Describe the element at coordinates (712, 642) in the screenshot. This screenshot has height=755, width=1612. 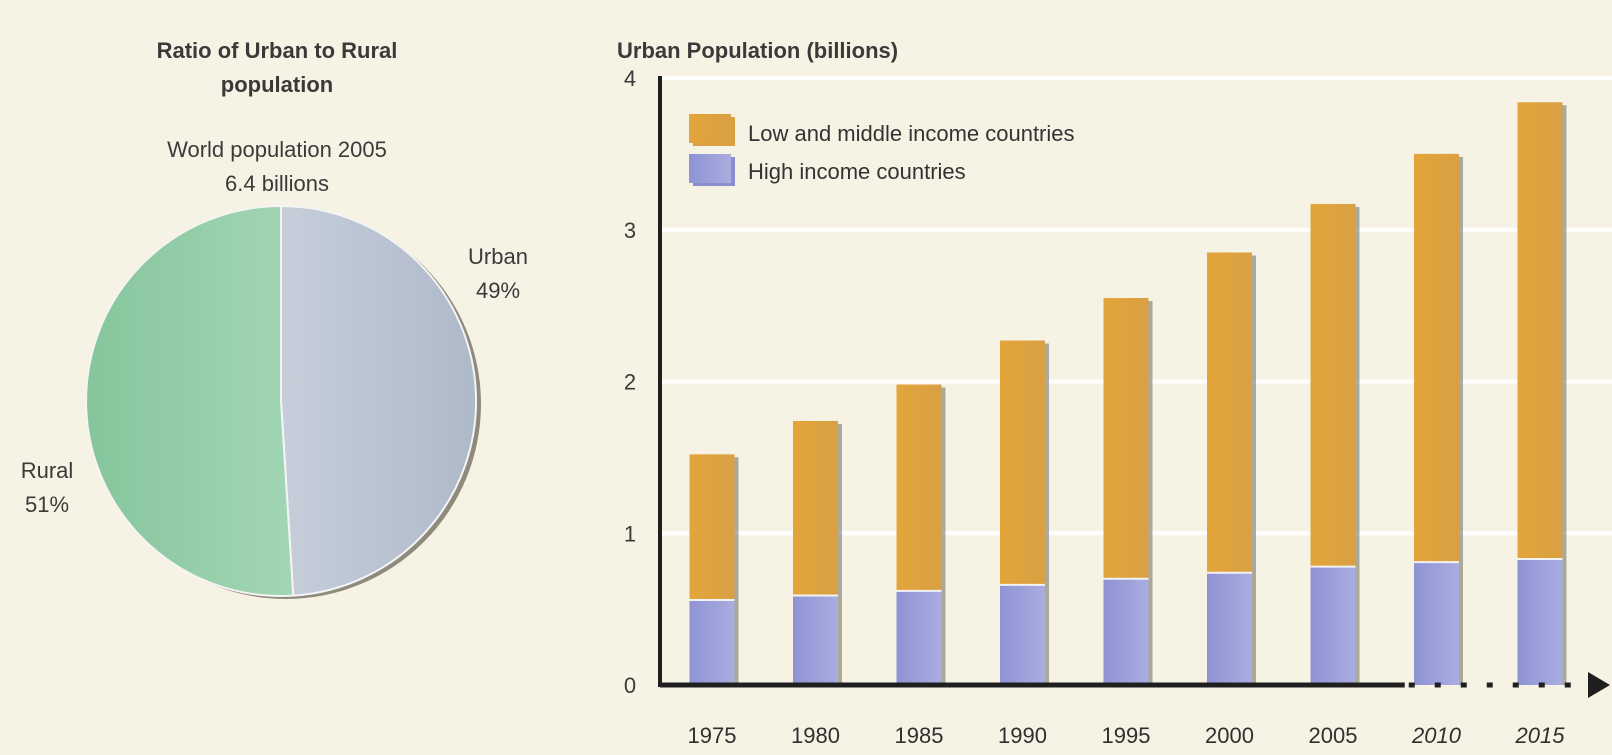
I see `bar-high-income-1975` at that location.